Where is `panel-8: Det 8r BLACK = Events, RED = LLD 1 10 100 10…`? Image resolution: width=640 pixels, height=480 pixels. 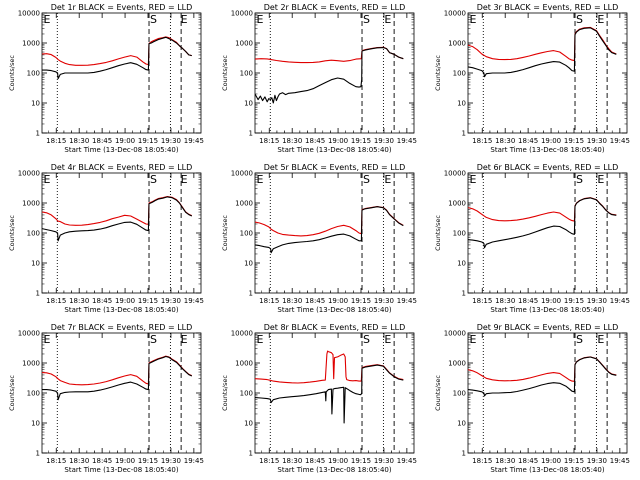 panel-8: Det 8r BLACK = Events, RED = LLD 1 10 100 10… is located at coordinates (319, 398).